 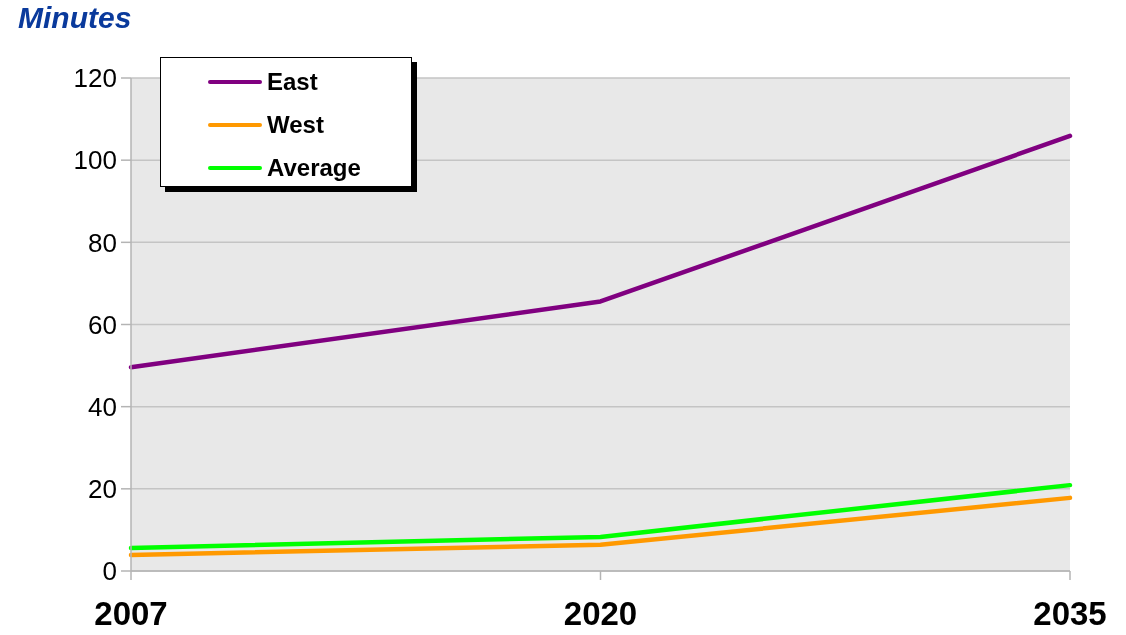 I want to click on legend-label: Average, so click(x=314, y=167).